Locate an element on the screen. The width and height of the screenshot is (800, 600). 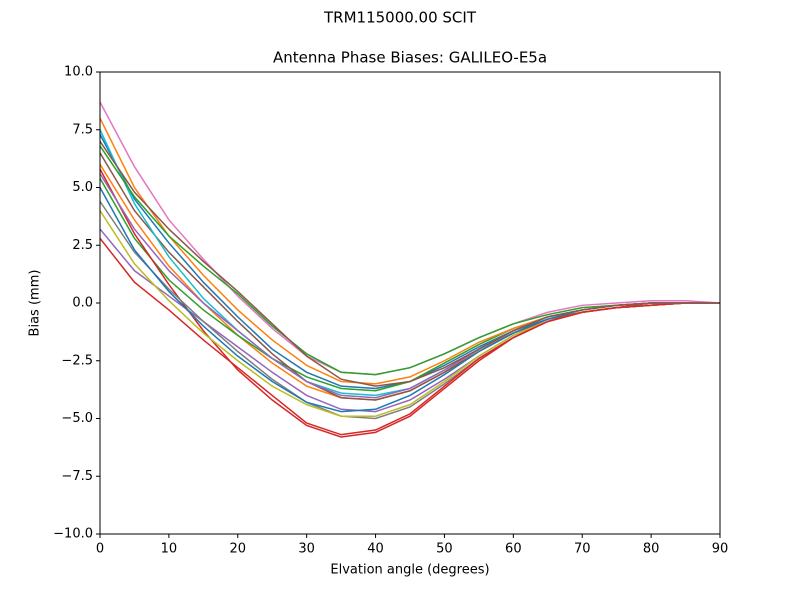
y-tick-label: −10.0 is located at coordinates (73, 534).